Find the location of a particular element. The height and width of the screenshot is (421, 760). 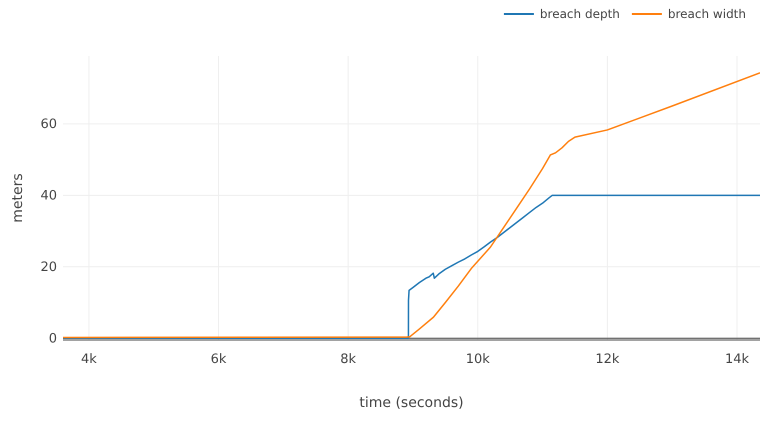

y-tick-label: 0 is located at coordinates (52, 338).